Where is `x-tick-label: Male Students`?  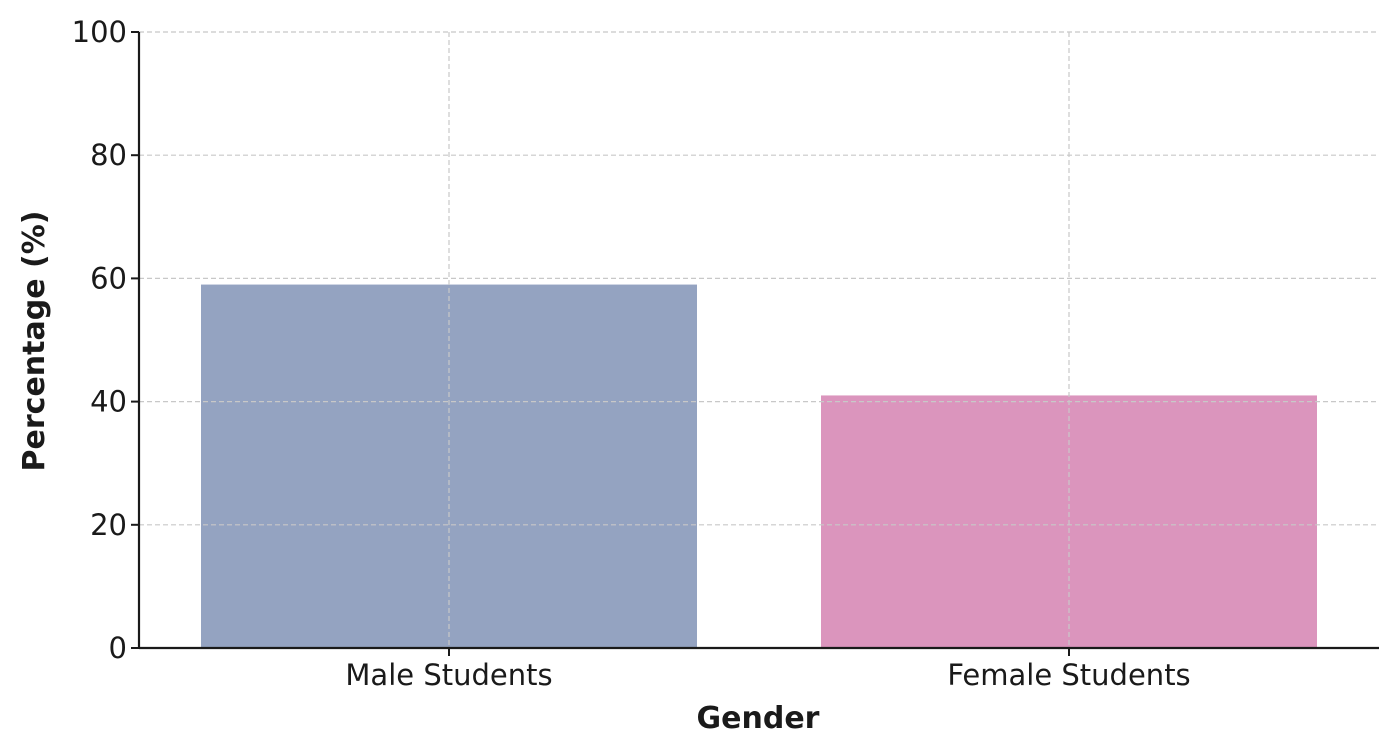 x-tick-label: Male Students is located at coordinates (448, 675).